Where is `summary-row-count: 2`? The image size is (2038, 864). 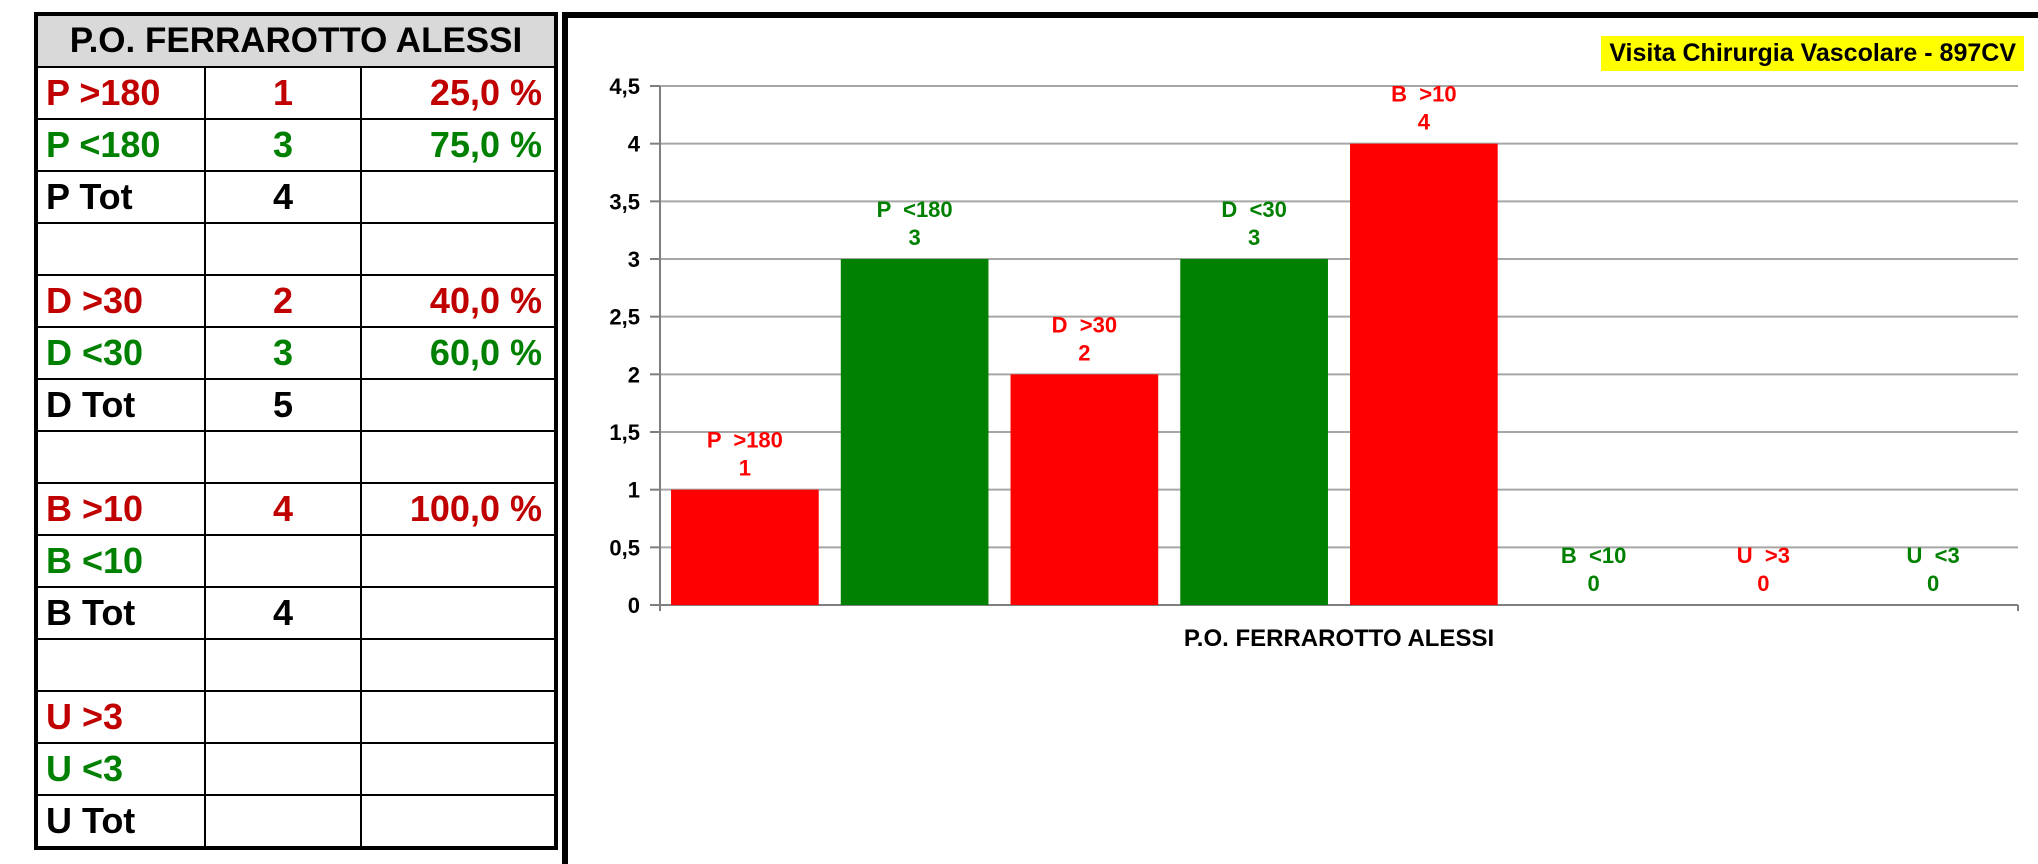 summary-row-count: 2 is located at coordinates (283, 301).